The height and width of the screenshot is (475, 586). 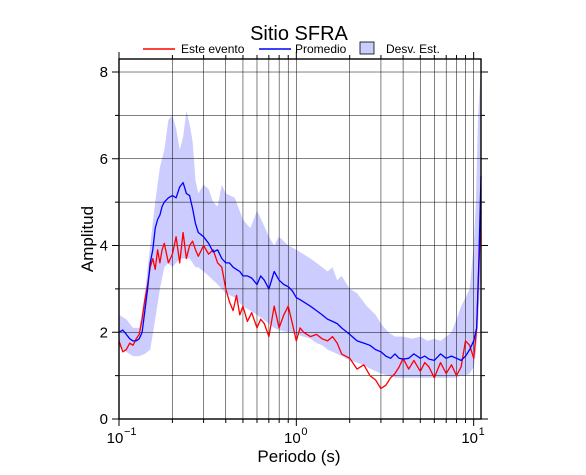 What do you see at coordinates (87, 239) in the screenshot?
I see `y-axis-label: Amplitud` at bounding box center [87, 239].